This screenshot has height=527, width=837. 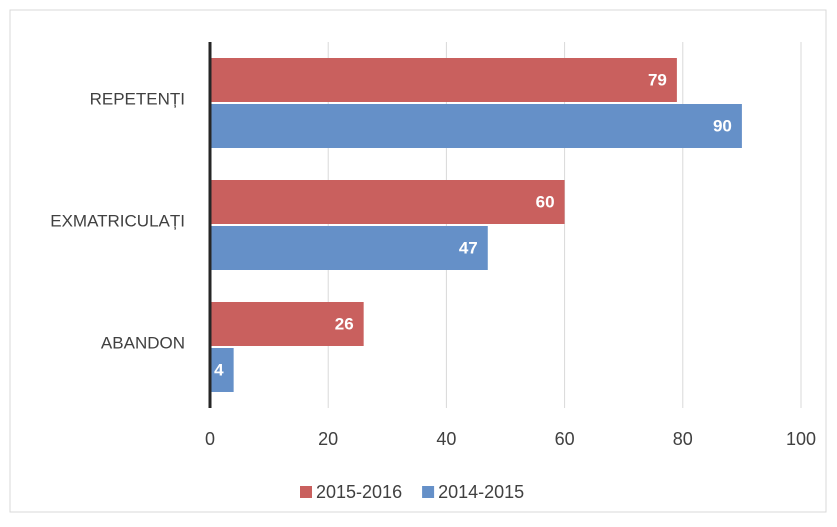 What do you see at coordinates (446, 439) in the screenshot?
I see `x-tick-label: 40` at bounding box center [446, 439].